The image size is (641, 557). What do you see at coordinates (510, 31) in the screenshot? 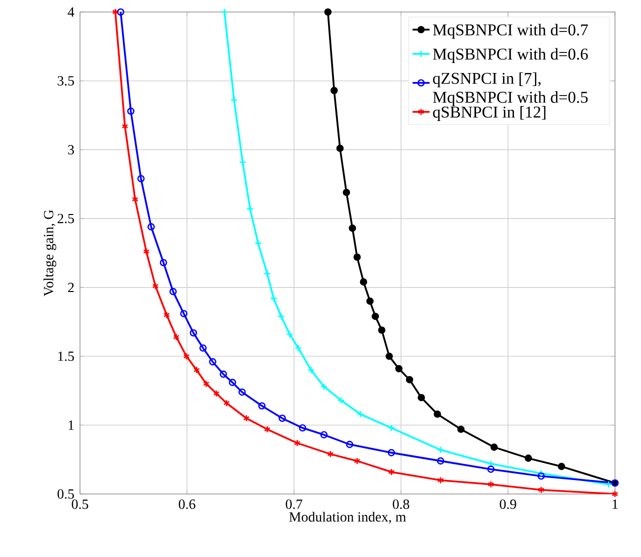
I see `legend-label: MqSBNPCI with d=0.7` at bounding box center [510, 31].